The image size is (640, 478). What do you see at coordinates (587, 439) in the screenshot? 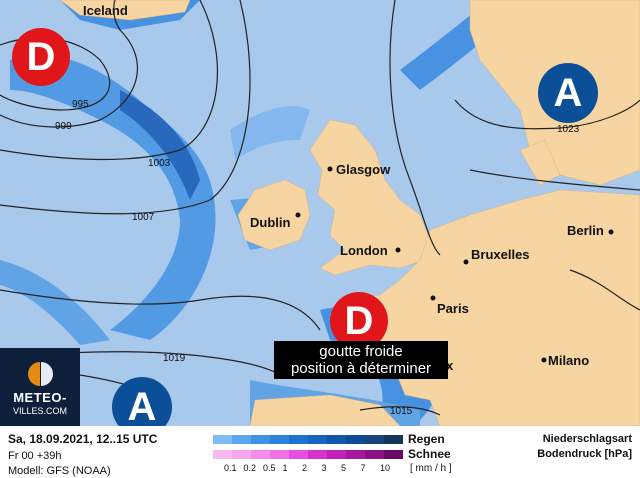
I see `legend-title: Niederschlagsart` at bounding box center [587, 439].